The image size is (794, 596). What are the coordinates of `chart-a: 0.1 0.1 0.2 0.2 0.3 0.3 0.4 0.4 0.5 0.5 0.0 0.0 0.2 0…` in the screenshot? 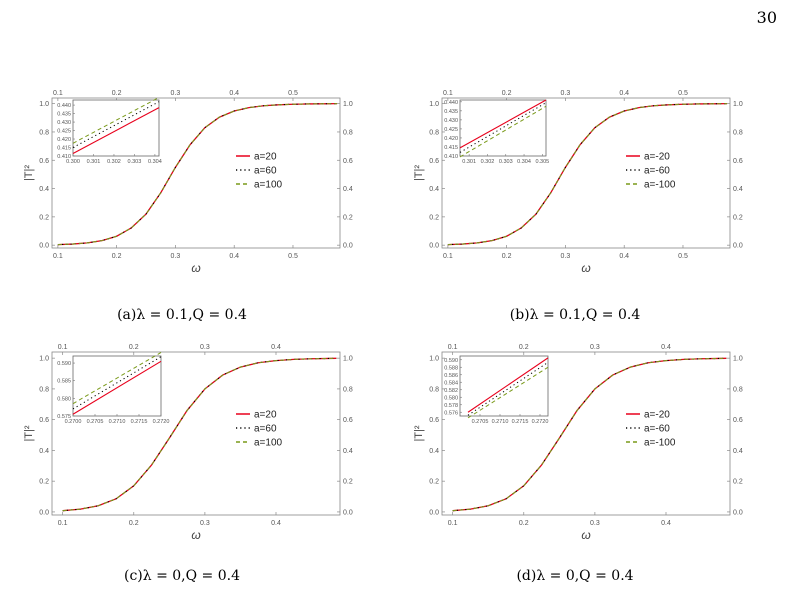 It's located at (188, 182).